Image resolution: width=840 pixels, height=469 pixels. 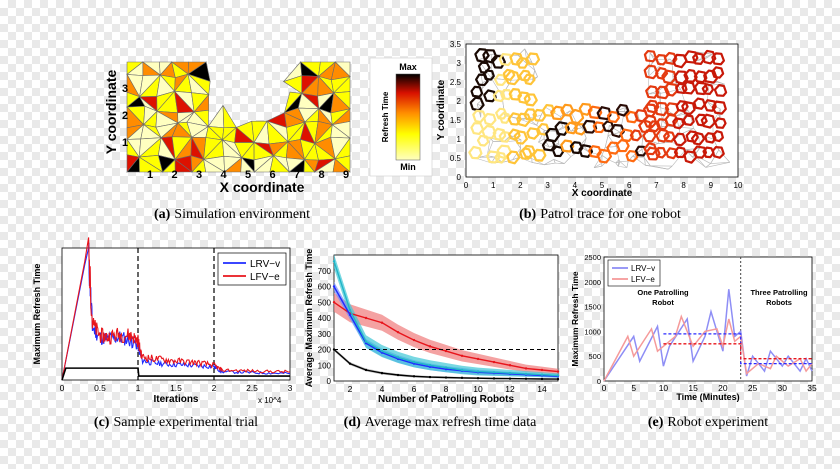 I want to click on panel-a-xtick: 2, so click(x=174, y=175).